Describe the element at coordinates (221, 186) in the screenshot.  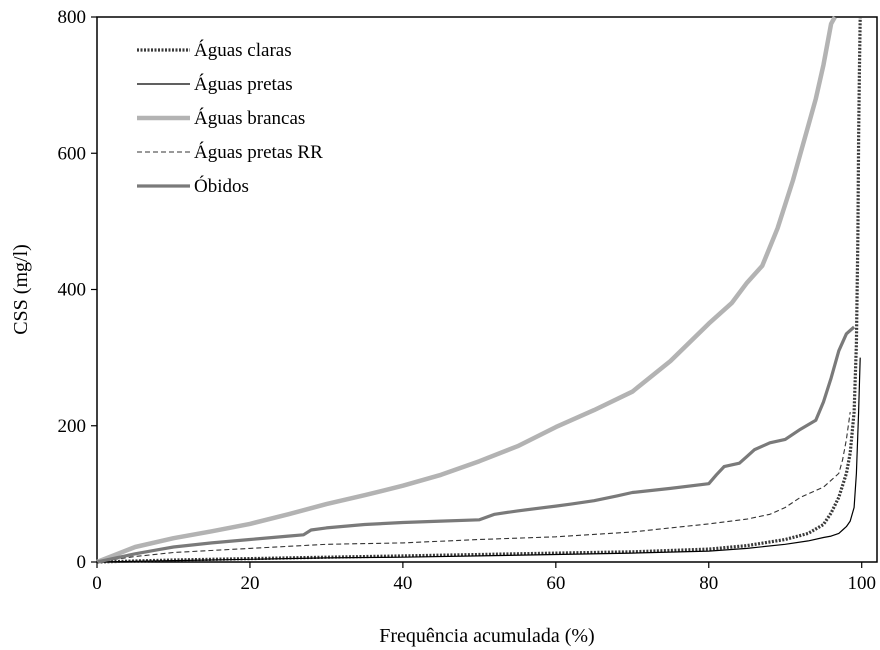
I see `legend-label-obidos: Óbidos` at that location.